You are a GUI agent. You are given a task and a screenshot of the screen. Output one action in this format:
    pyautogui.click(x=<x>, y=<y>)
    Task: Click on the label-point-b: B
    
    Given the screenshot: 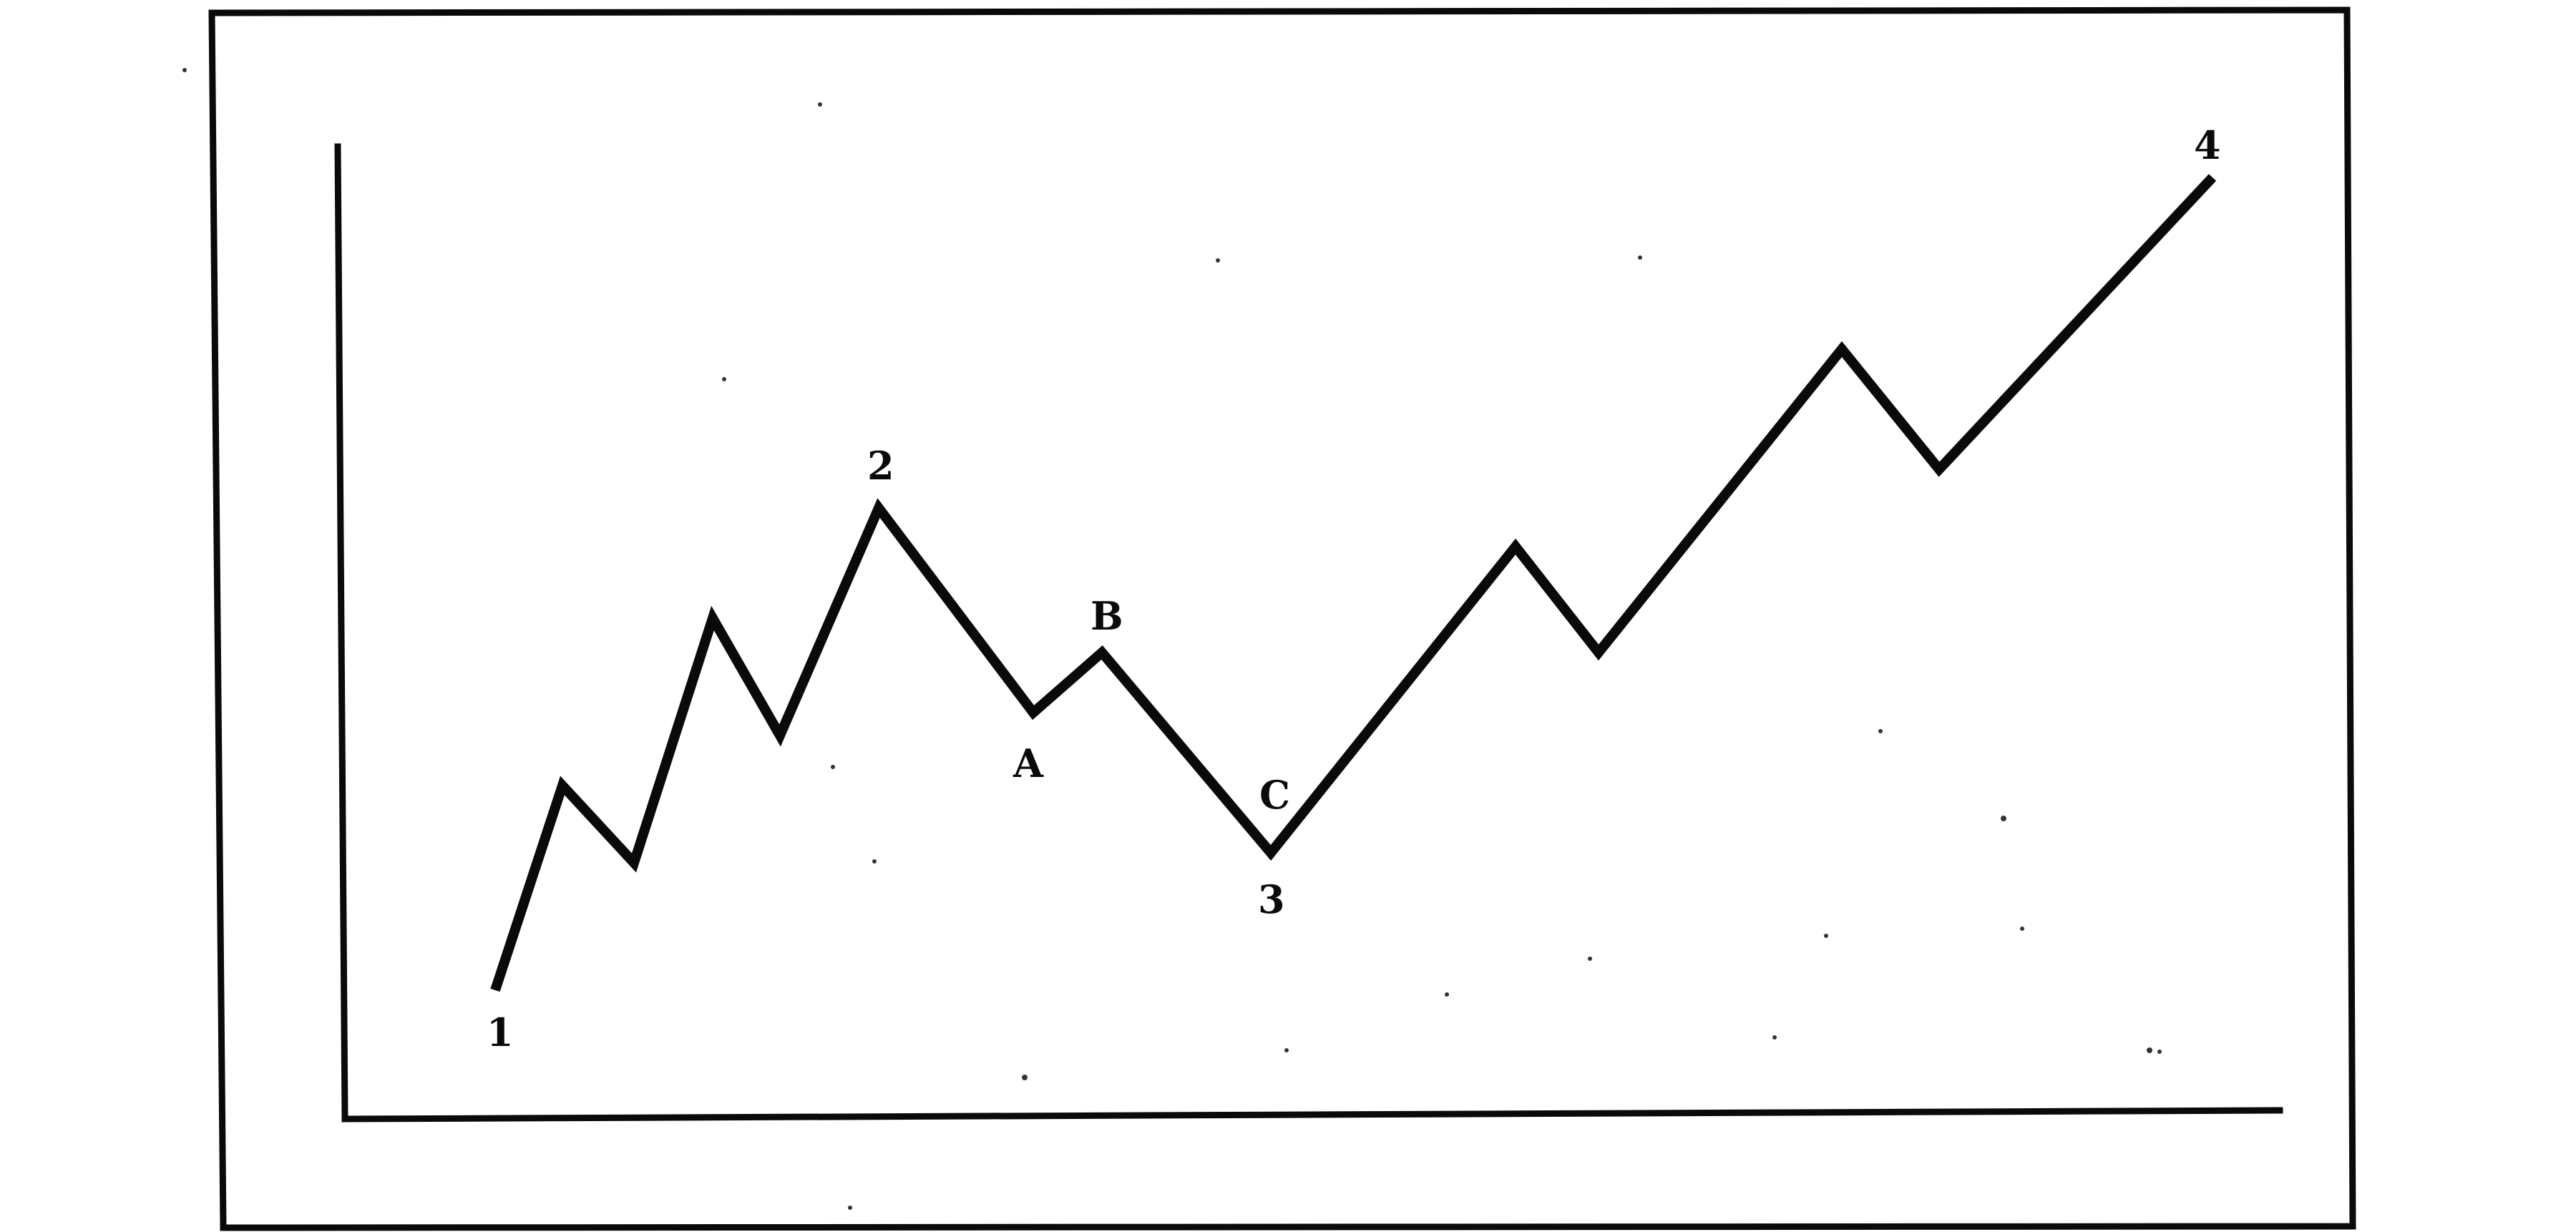 What is the action you would take?
    pyautogui.click(x=1107, y=616)
    